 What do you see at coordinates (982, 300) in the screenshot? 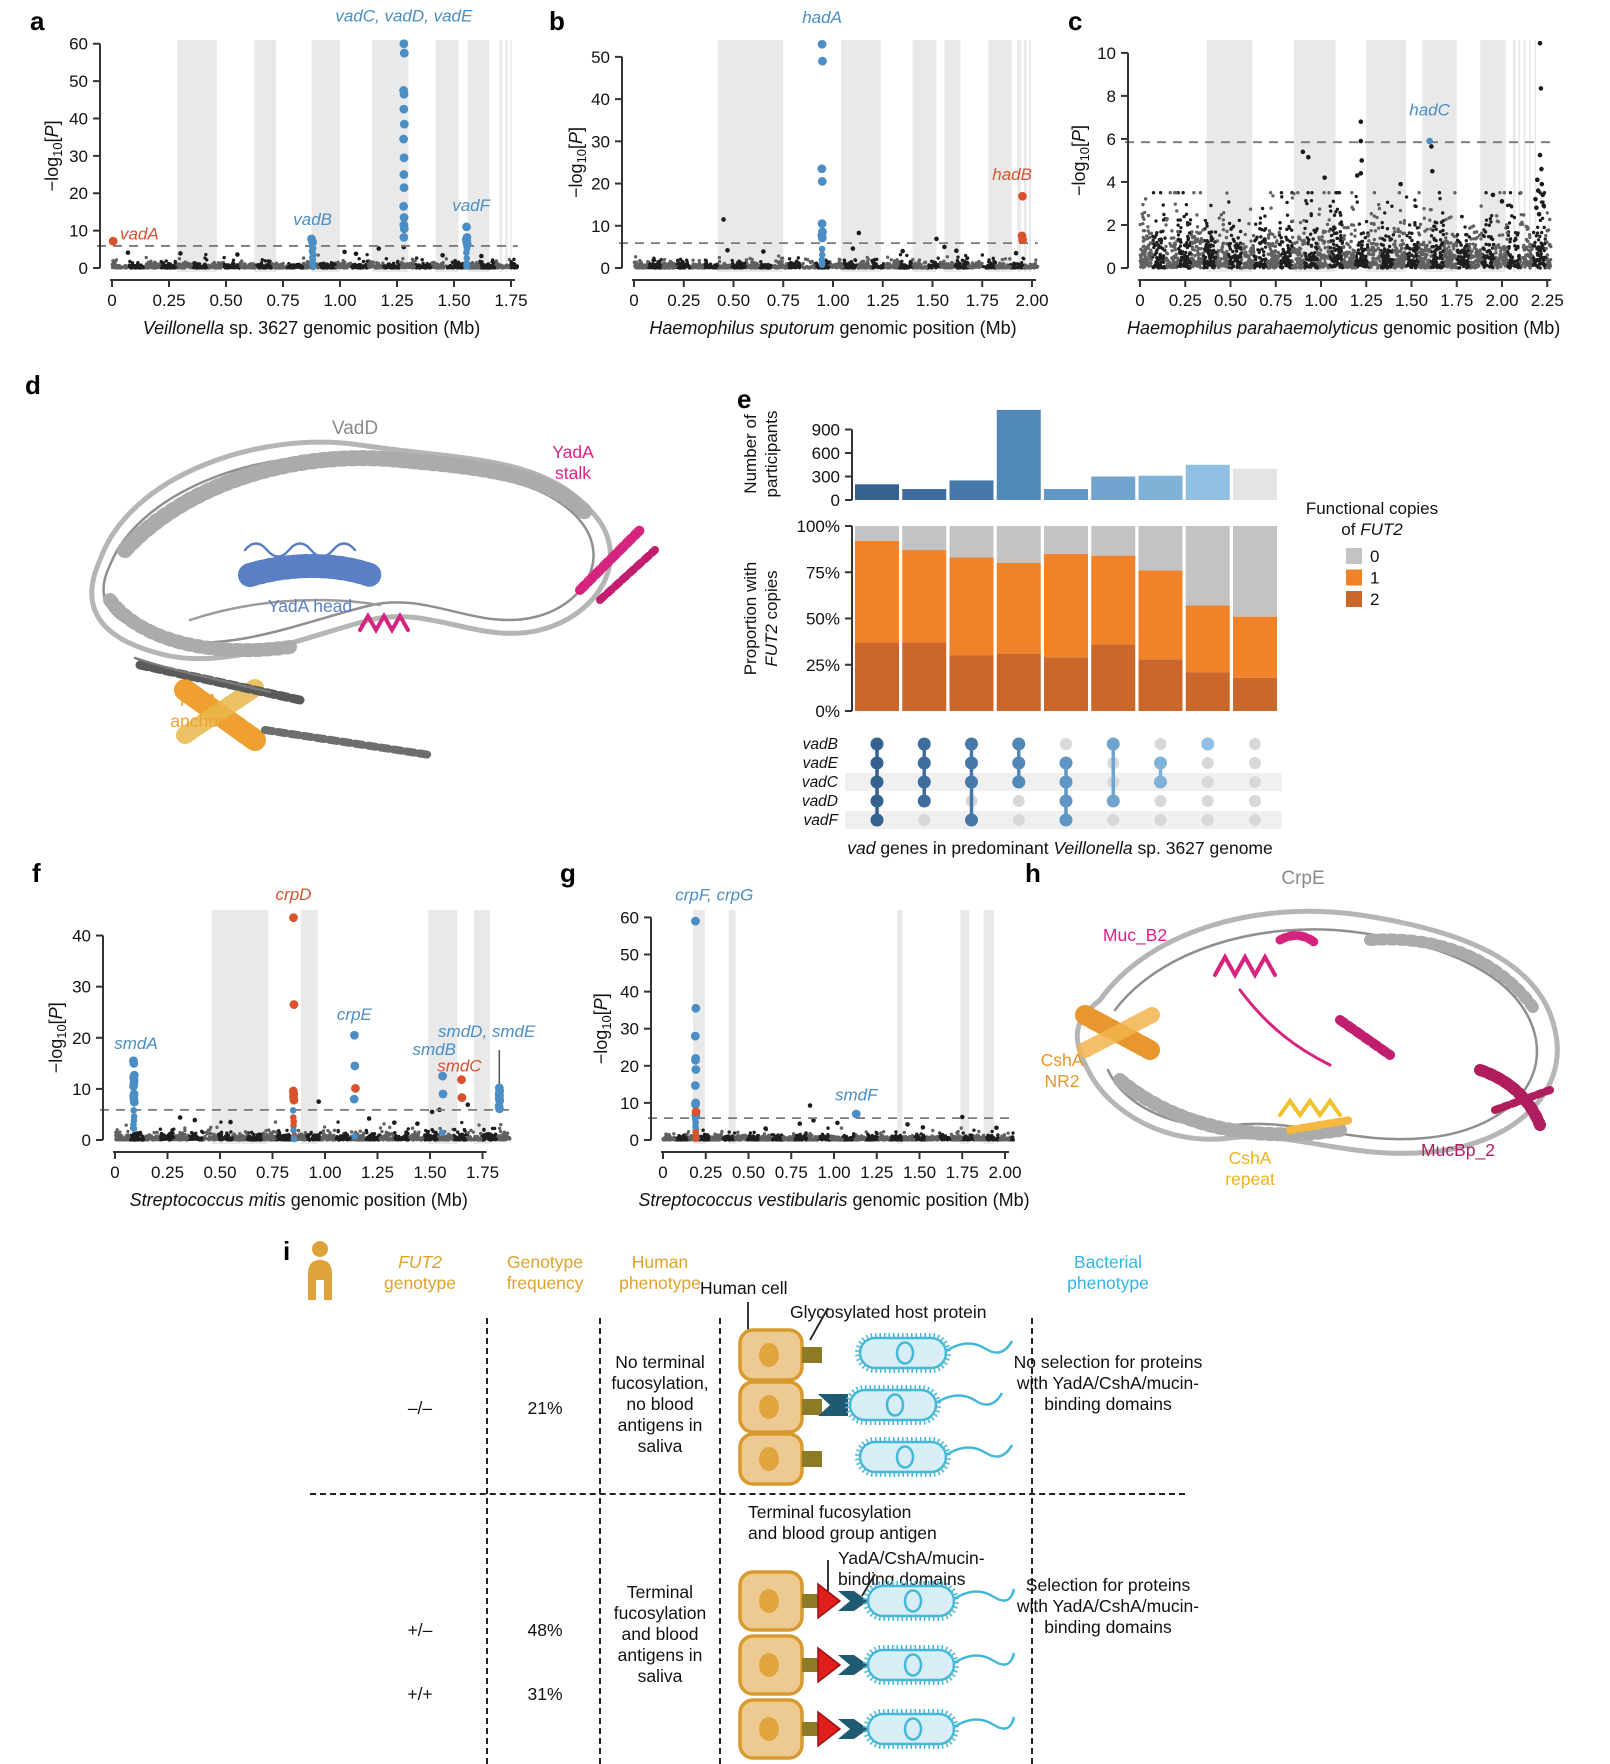
I see `x-tick-b-1.75: 1.75` at bounding box center [982, 300].